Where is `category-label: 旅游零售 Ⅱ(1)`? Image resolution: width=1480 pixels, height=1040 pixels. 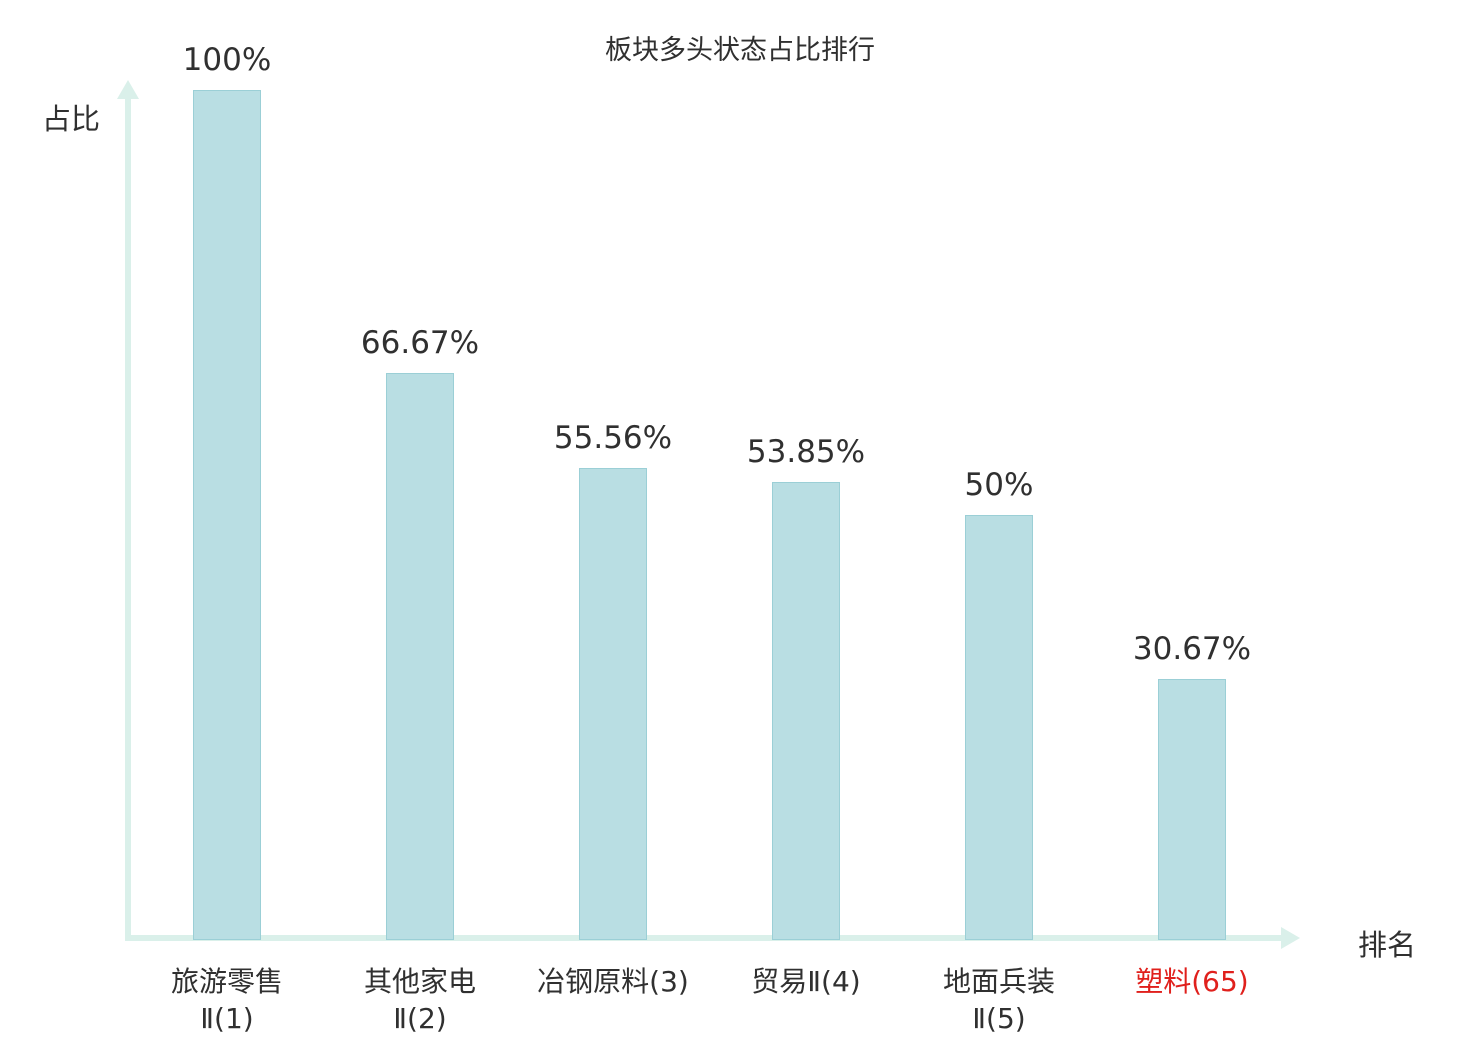
category-label: 旅游零售 Ⅱ(1) is located at coordinates (227, 1000).